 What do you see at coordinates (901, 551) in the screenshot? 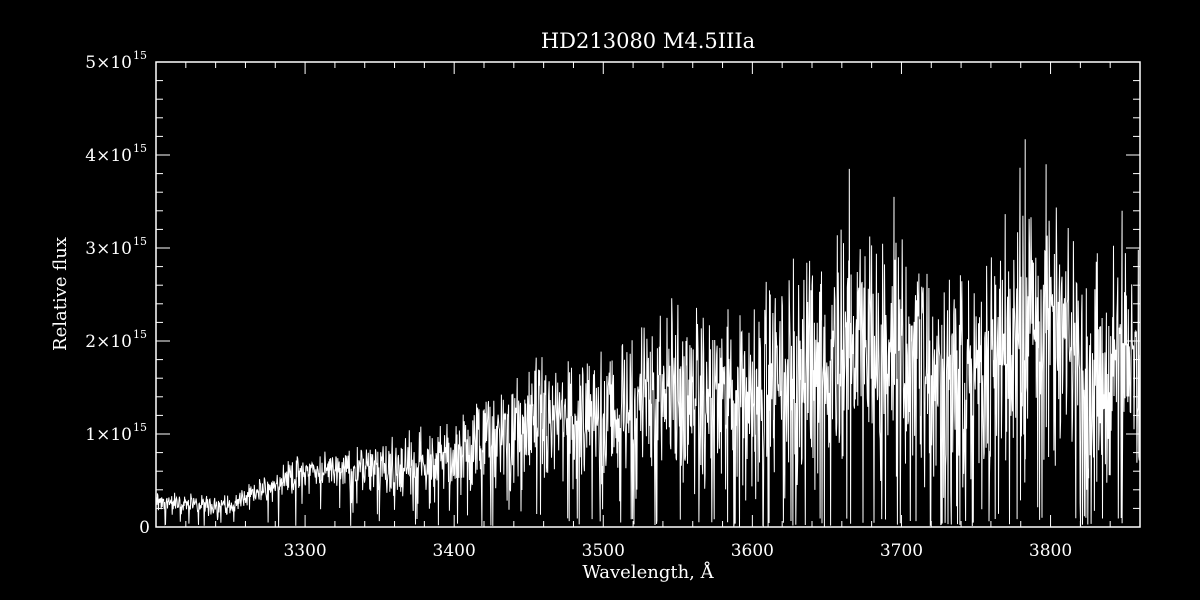
I see `x-tick-label: 3700` at bounding box center [901, 551].